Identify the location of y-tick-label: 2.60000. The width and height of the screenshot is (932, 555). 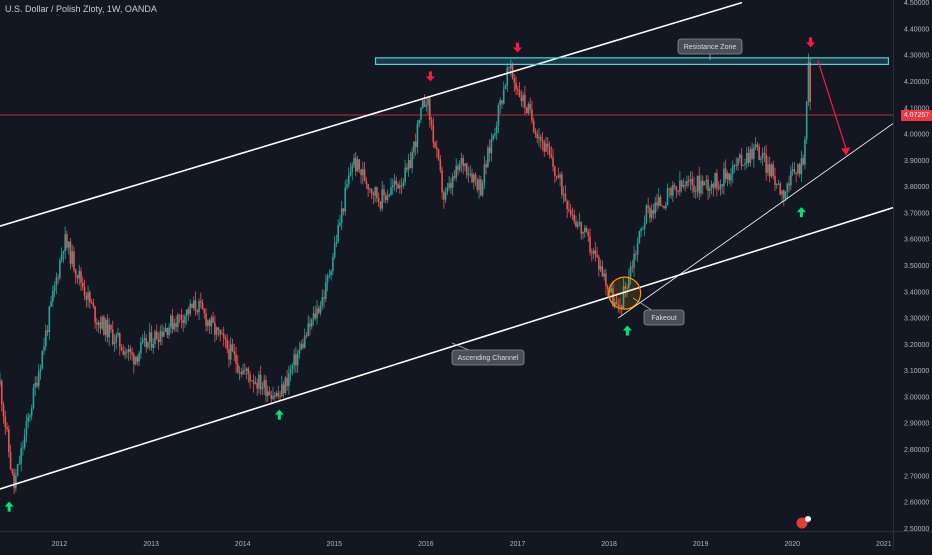
(916, 503).